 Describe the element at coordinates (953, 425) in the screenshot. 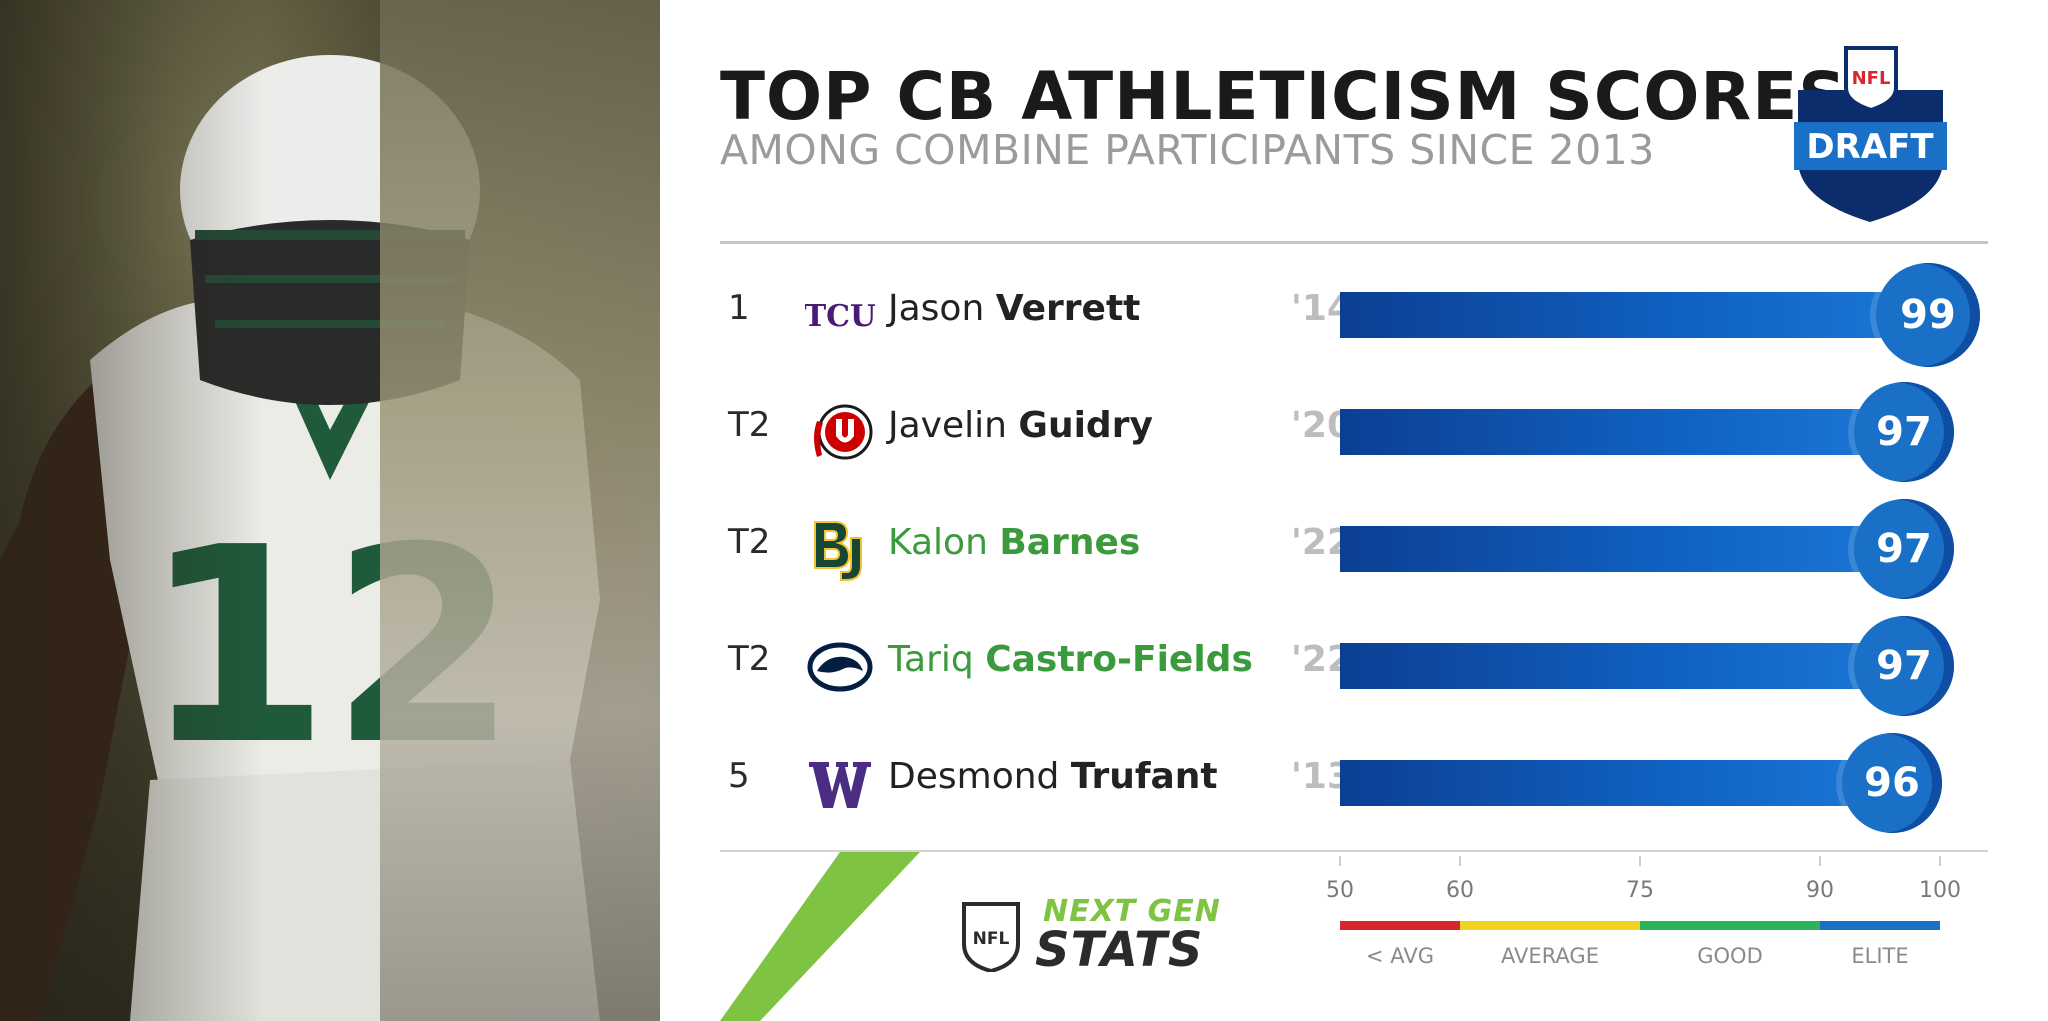

I see `player-first-name: Javelin` at that location.